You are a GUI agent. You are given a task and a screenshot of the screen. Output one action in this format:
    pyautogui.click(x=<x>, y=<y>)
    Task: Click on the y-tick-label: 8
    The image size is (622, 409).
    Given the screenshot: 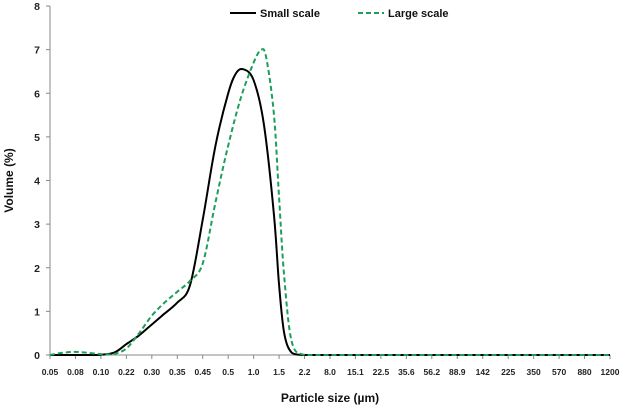 What is the action you would take?
    pyautogui.click(x=37, y=7)
    